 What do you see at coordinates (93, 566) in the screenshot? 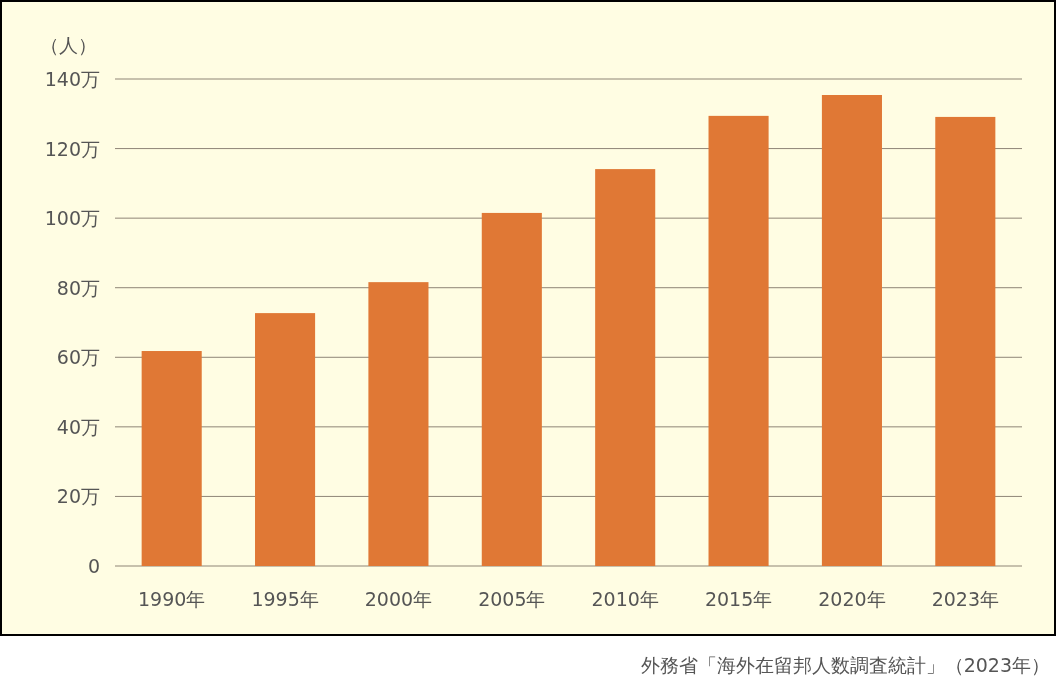
I see `y-tick-label: 0` at bounding box center [93, 566].